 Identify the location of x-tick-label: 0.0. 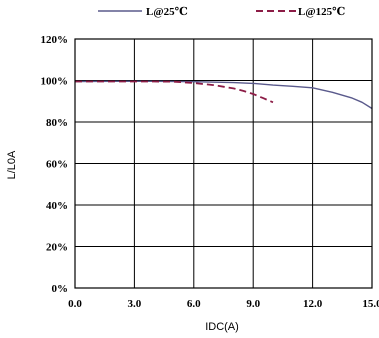
(75, 304).